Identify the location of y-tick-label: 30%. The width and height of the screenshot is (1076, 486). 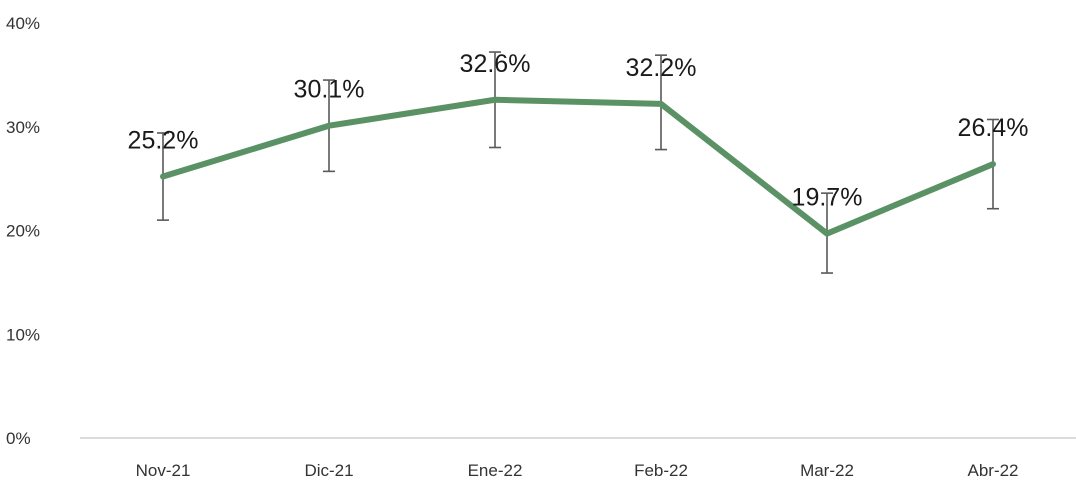
(23, 127).